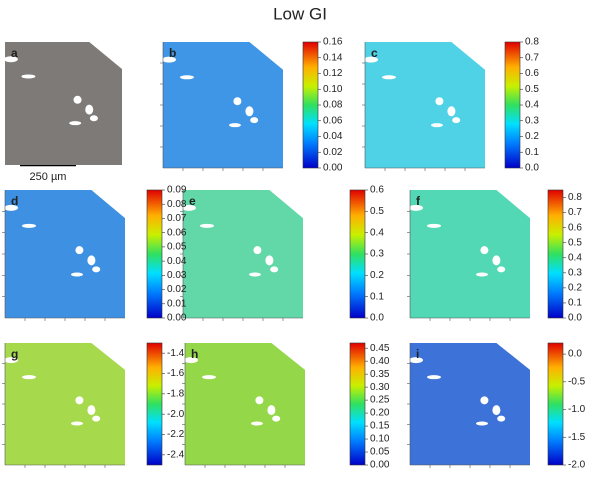  Describe the element at coordinates (418, 201) in the screenshot. I see `panel-label: f` at that location.